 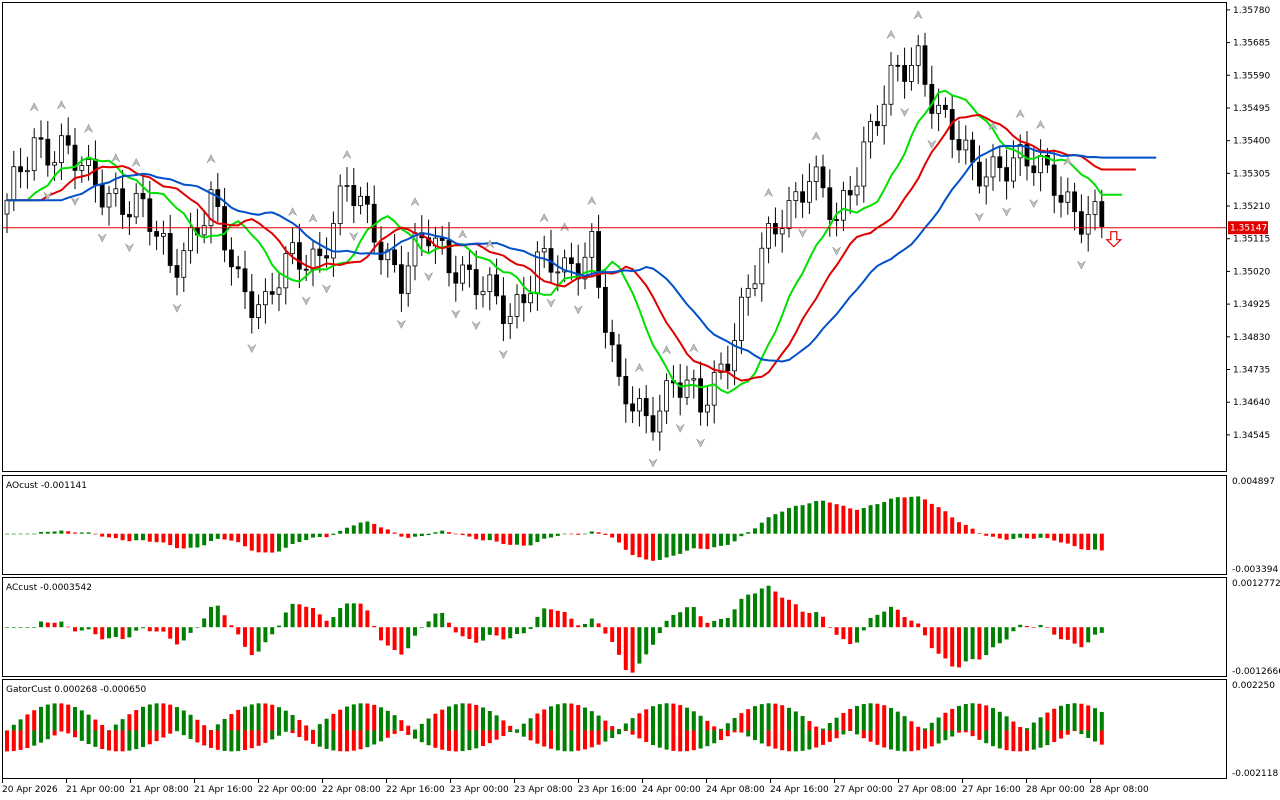 What do you see at coordinates (1251, 11) in the screenshot?
I see `price-tick-label: 1.35780` at bounding box center [1251, 11].